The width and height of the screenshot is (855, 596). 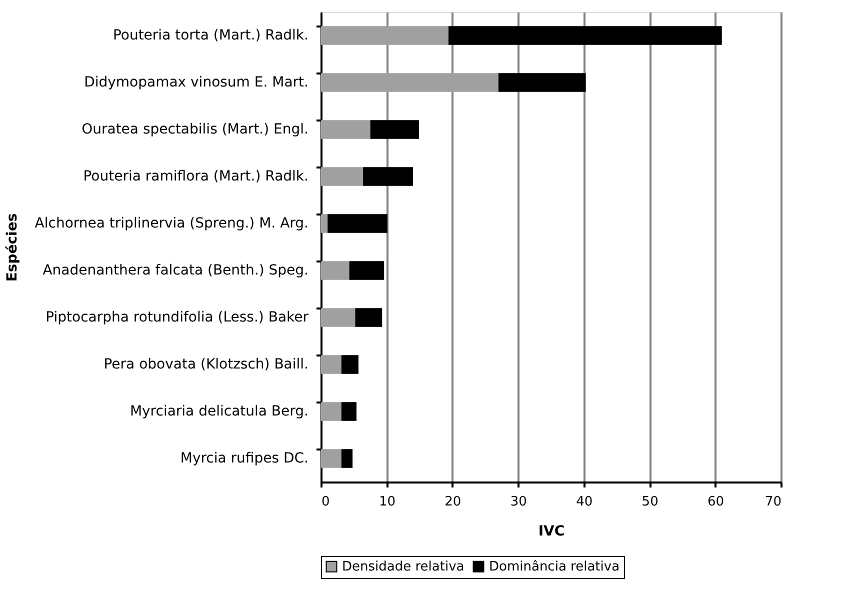 I want to click on x-axis-title: IVC, so click(x=551, y=532).